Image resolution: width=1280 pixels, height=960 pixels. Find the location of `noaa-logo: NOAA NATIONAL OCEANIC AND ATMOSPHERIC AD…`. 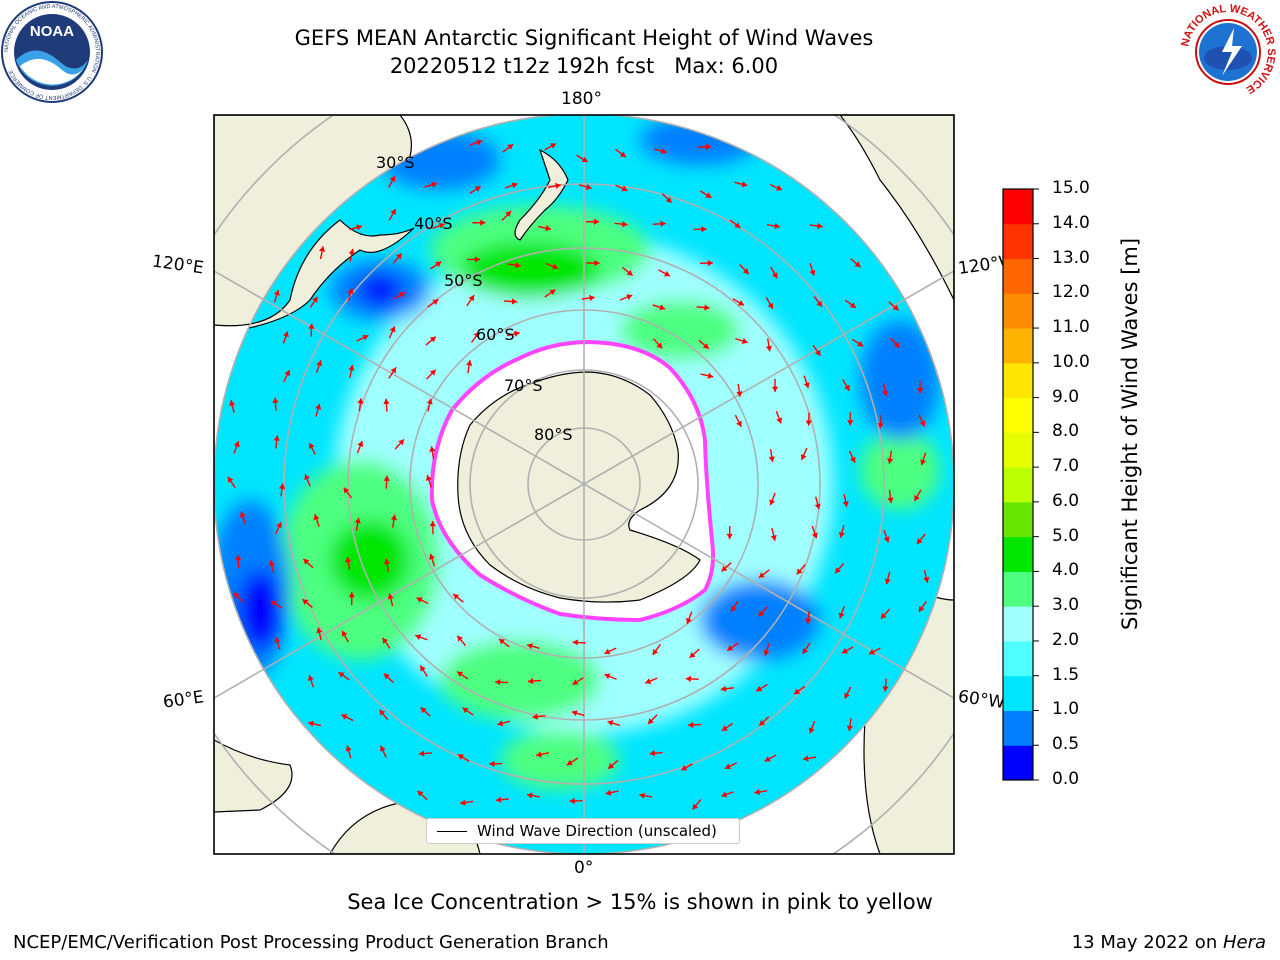

noaa-logo: NOAA NATIONAL OCEANIC AND ATMOSPHERIC AD… is located at coordinates (52, 52).